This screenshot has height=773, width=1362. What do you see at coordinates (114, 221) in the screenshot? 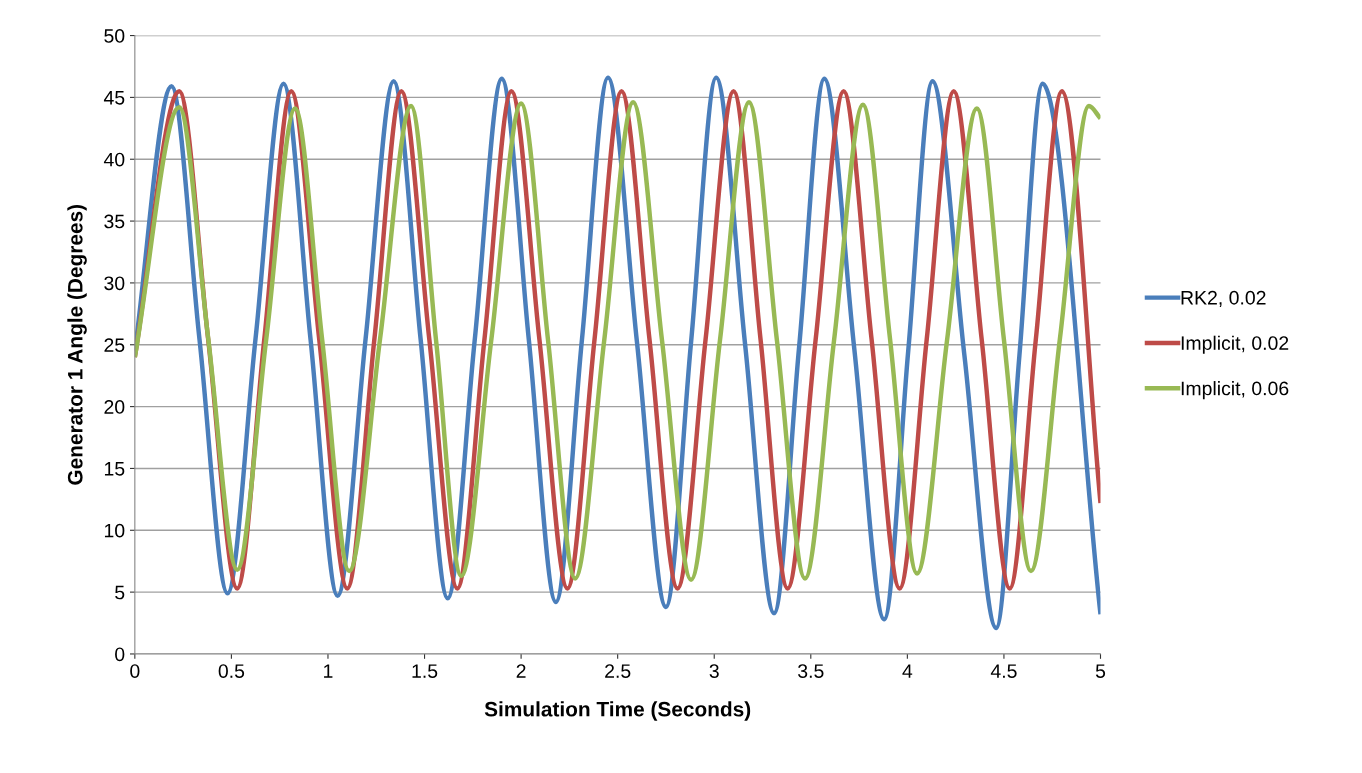
I see `y-tick-label: 35` at bounding box center [114, 221].